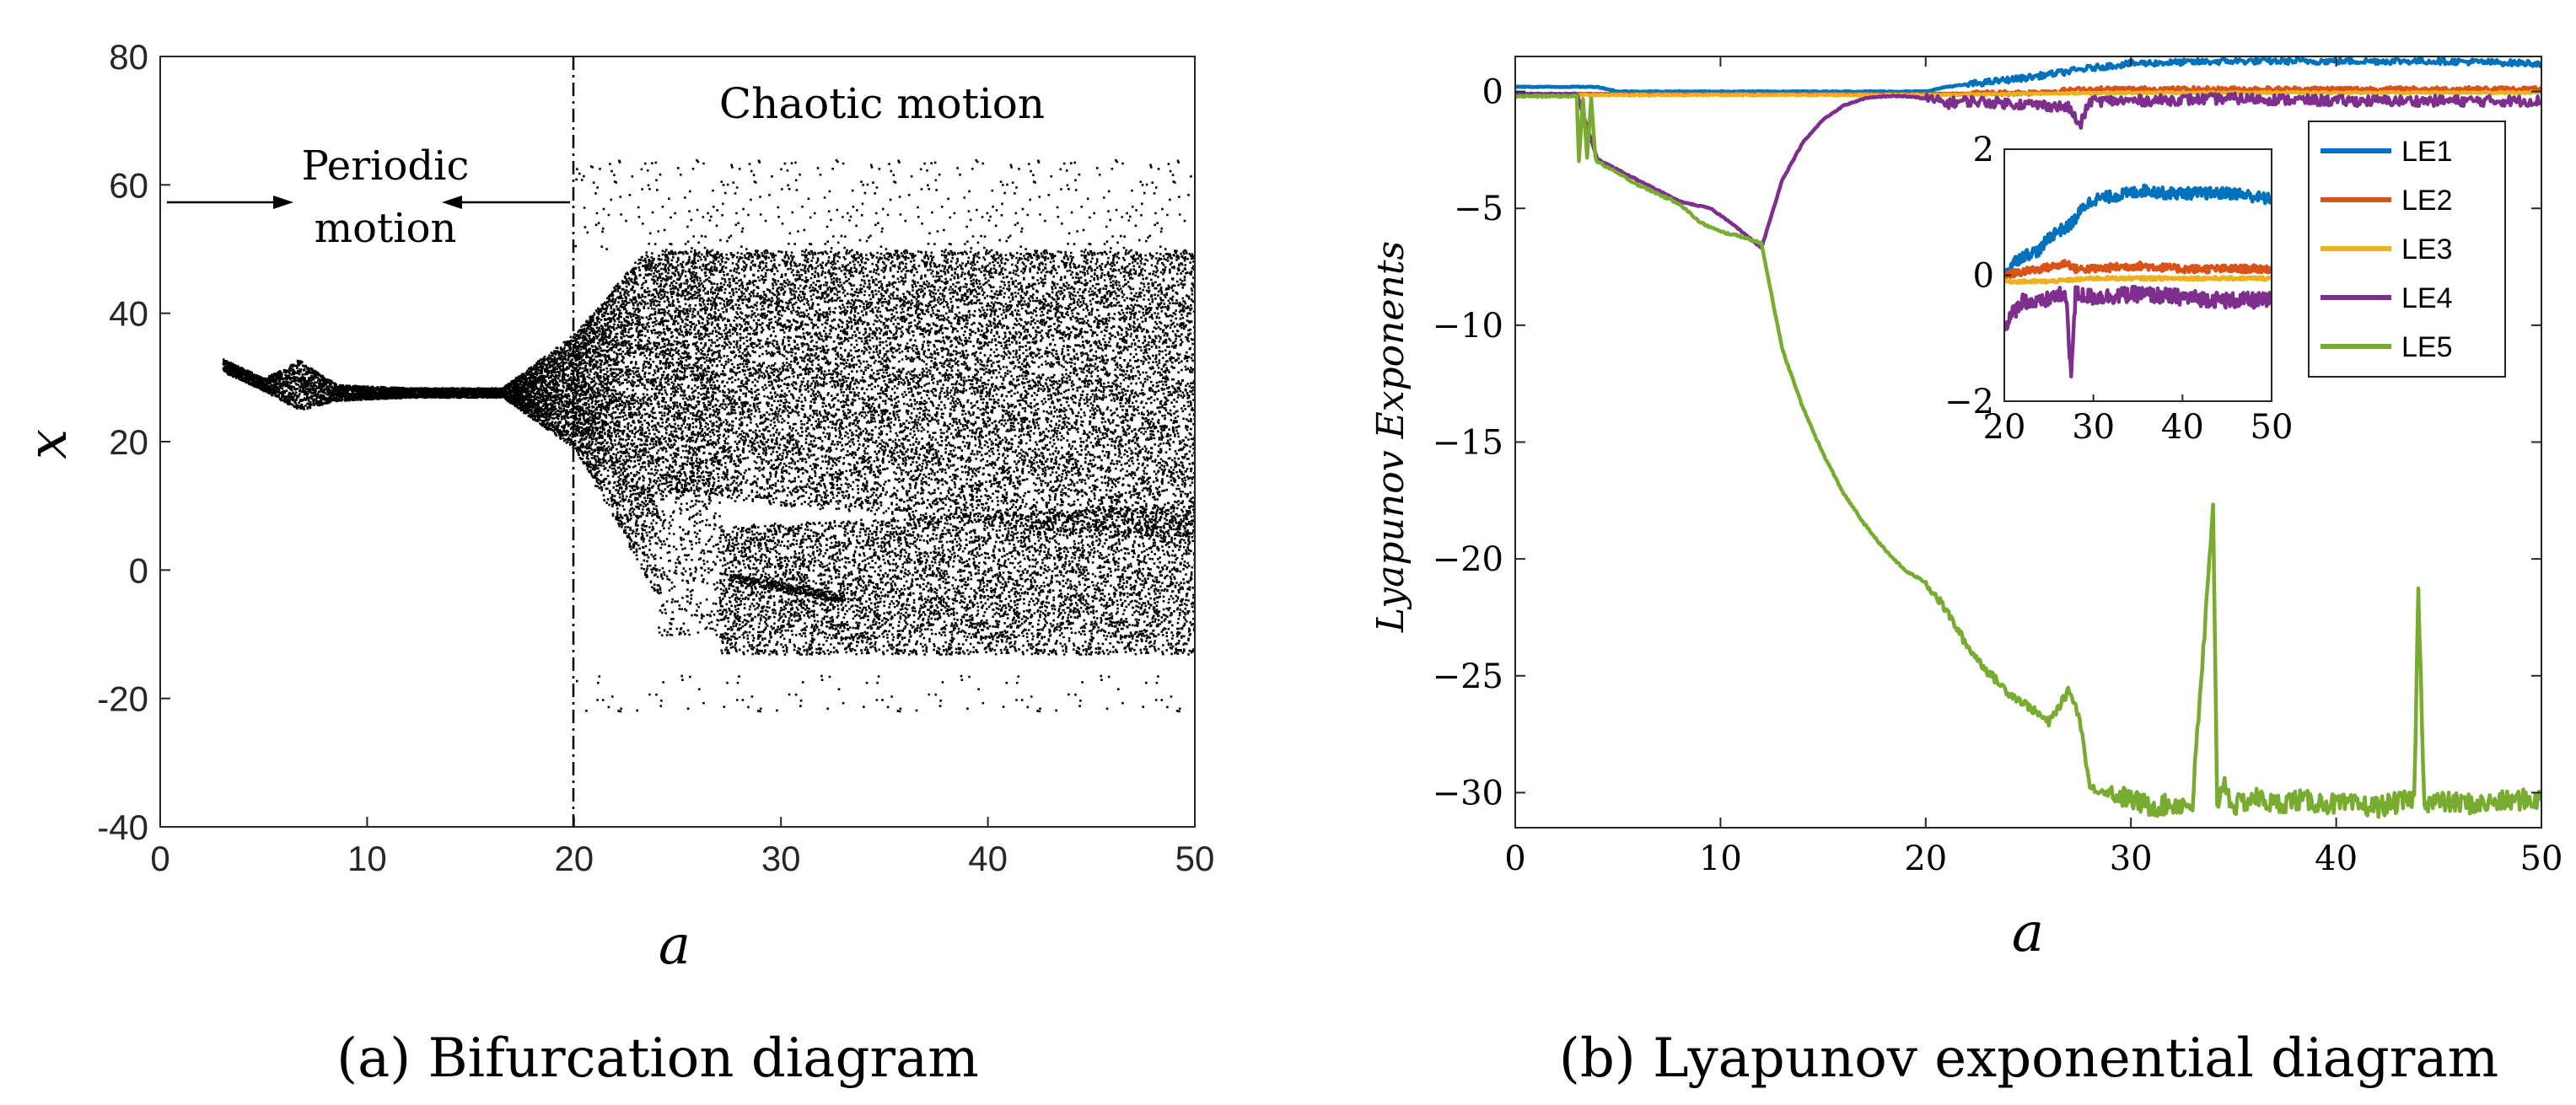 This screenshot has width=2576, height=1105. What do you see at coordinates (452, 202) in the screenshot?
I see `arrow-left-head` at bounding box center [452, 202].